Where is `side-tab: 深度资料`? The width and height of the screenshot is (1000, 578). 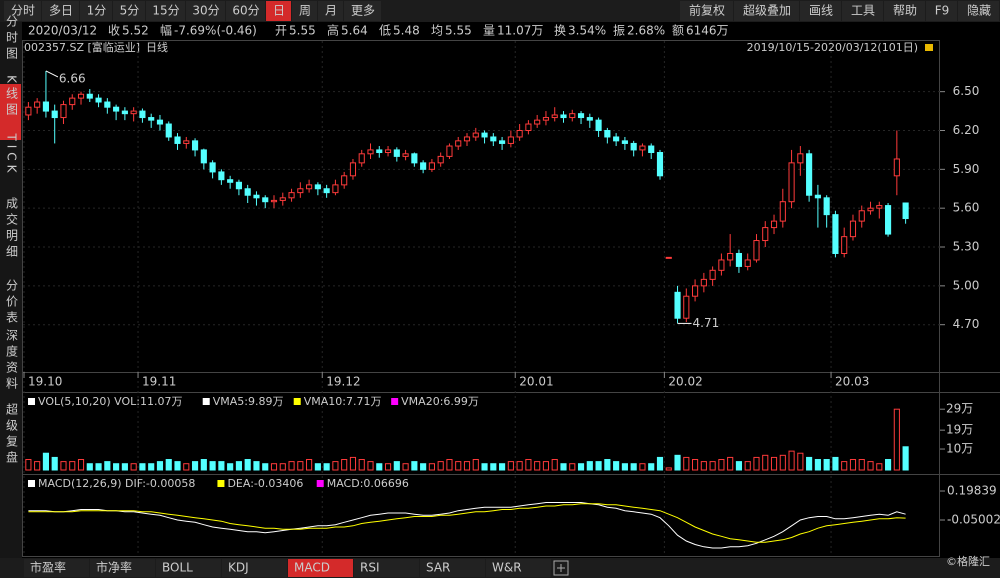
side-tab: 深度资料 is located at coordinates (12, 361).